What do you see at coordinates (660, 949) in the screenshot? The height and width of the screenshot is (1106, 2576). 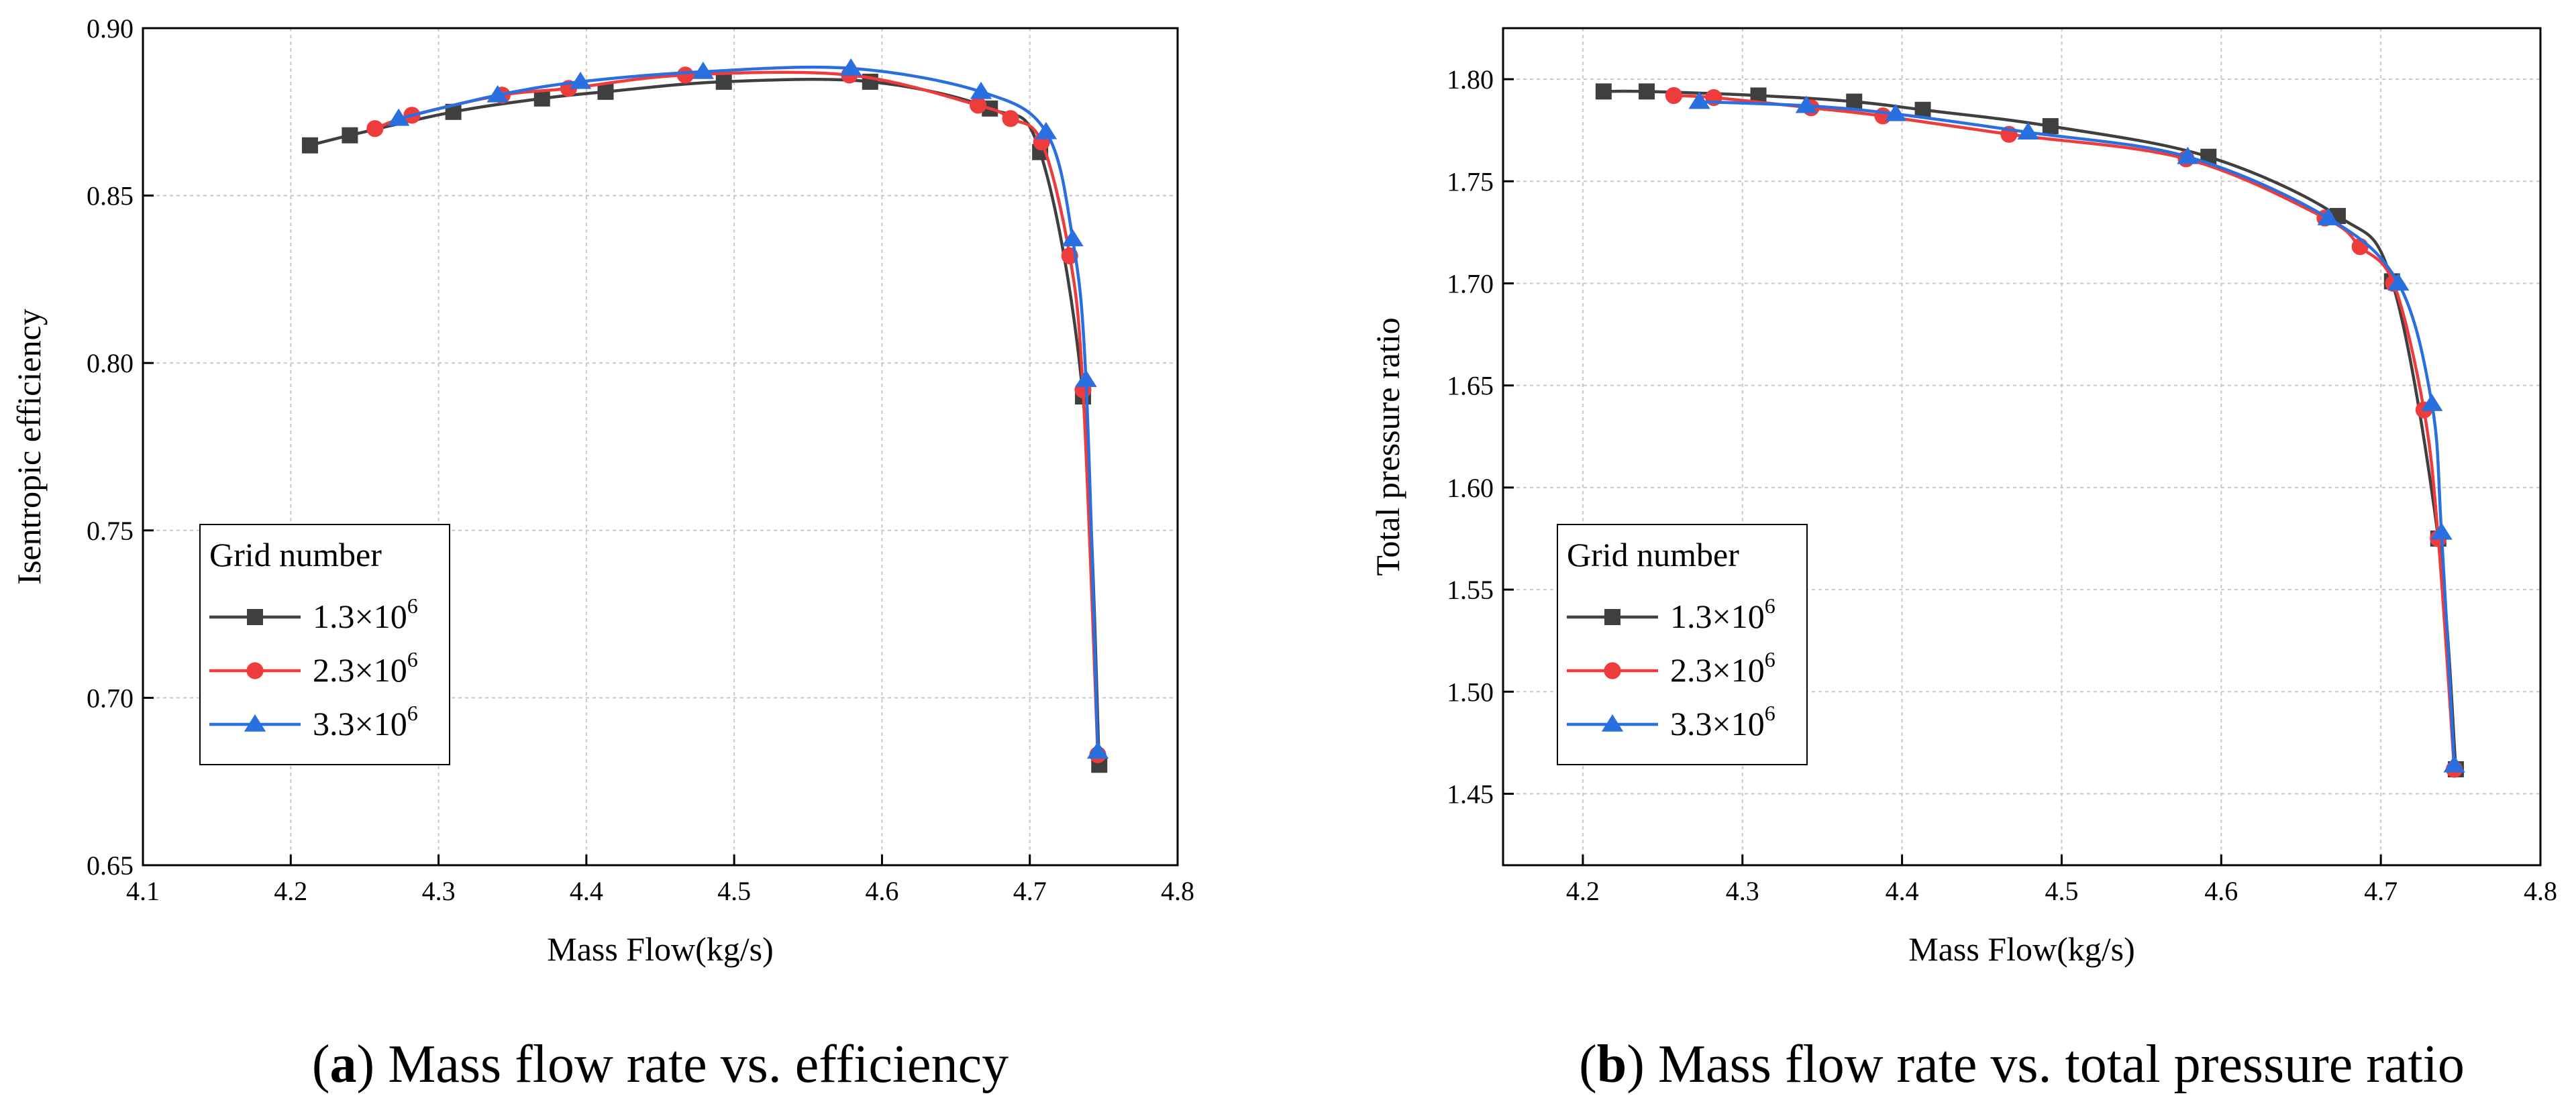 I see `x-axis-label: Mass Flow(kg/s)` at bounding box center [660, 949].